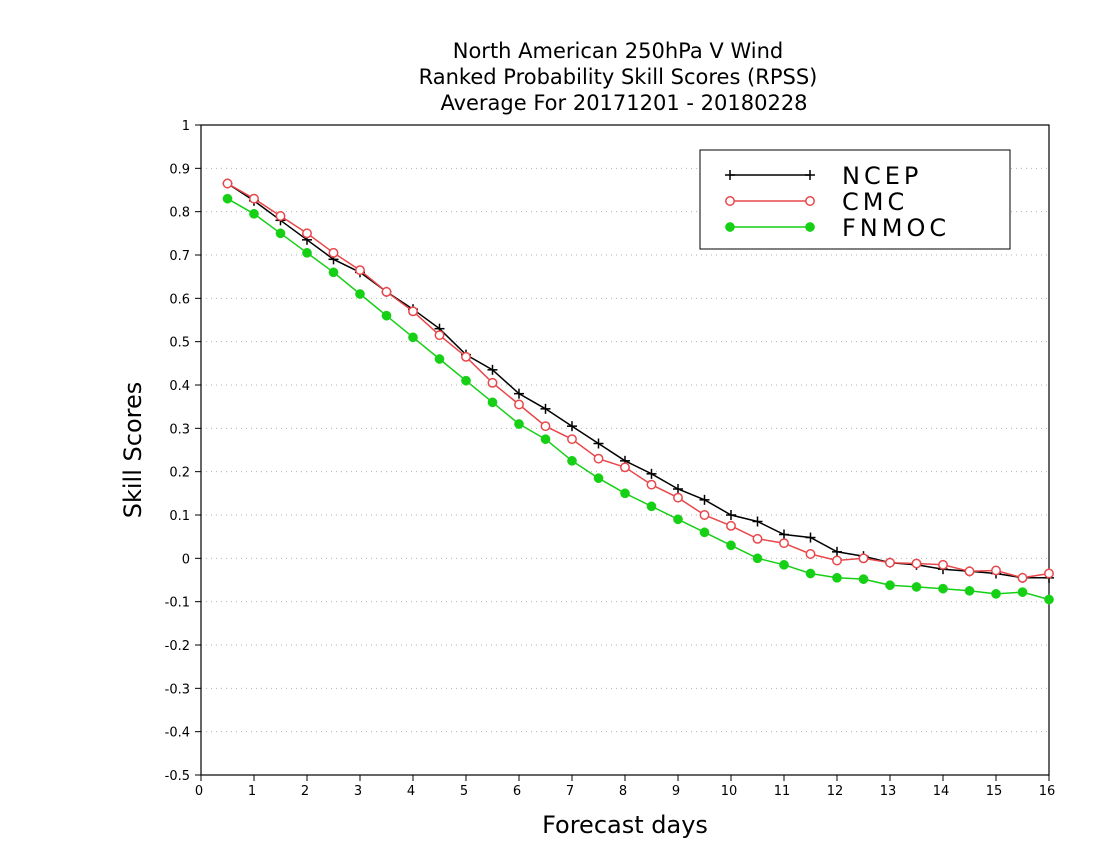  I want to click on x-tick-label: 12, so click(835, 791).